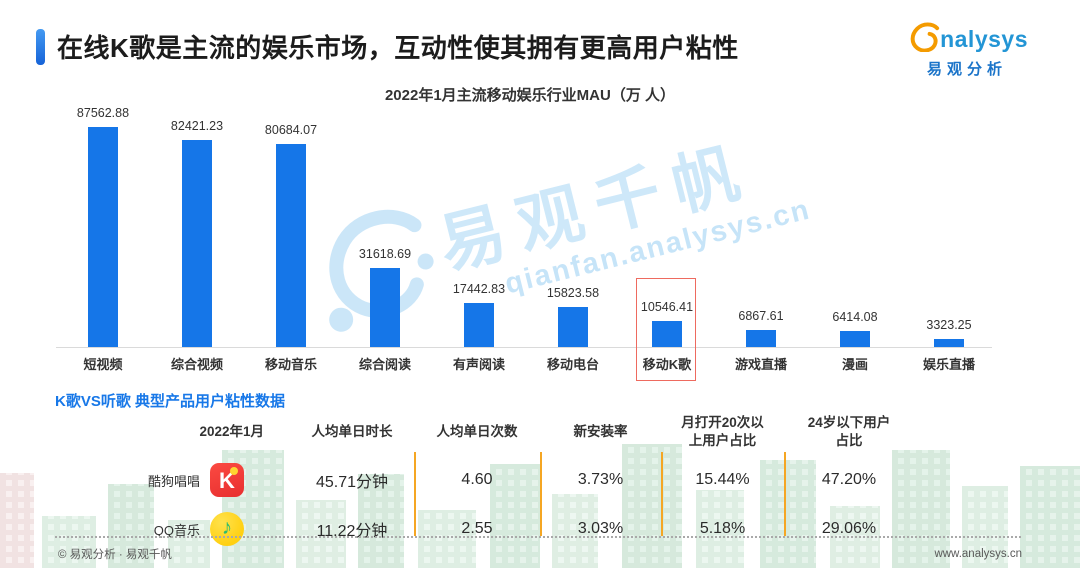  What do you see at coordinates (524, 347) in the screenshot?
I see `x-axis-line` at bounding box center [524, 347].